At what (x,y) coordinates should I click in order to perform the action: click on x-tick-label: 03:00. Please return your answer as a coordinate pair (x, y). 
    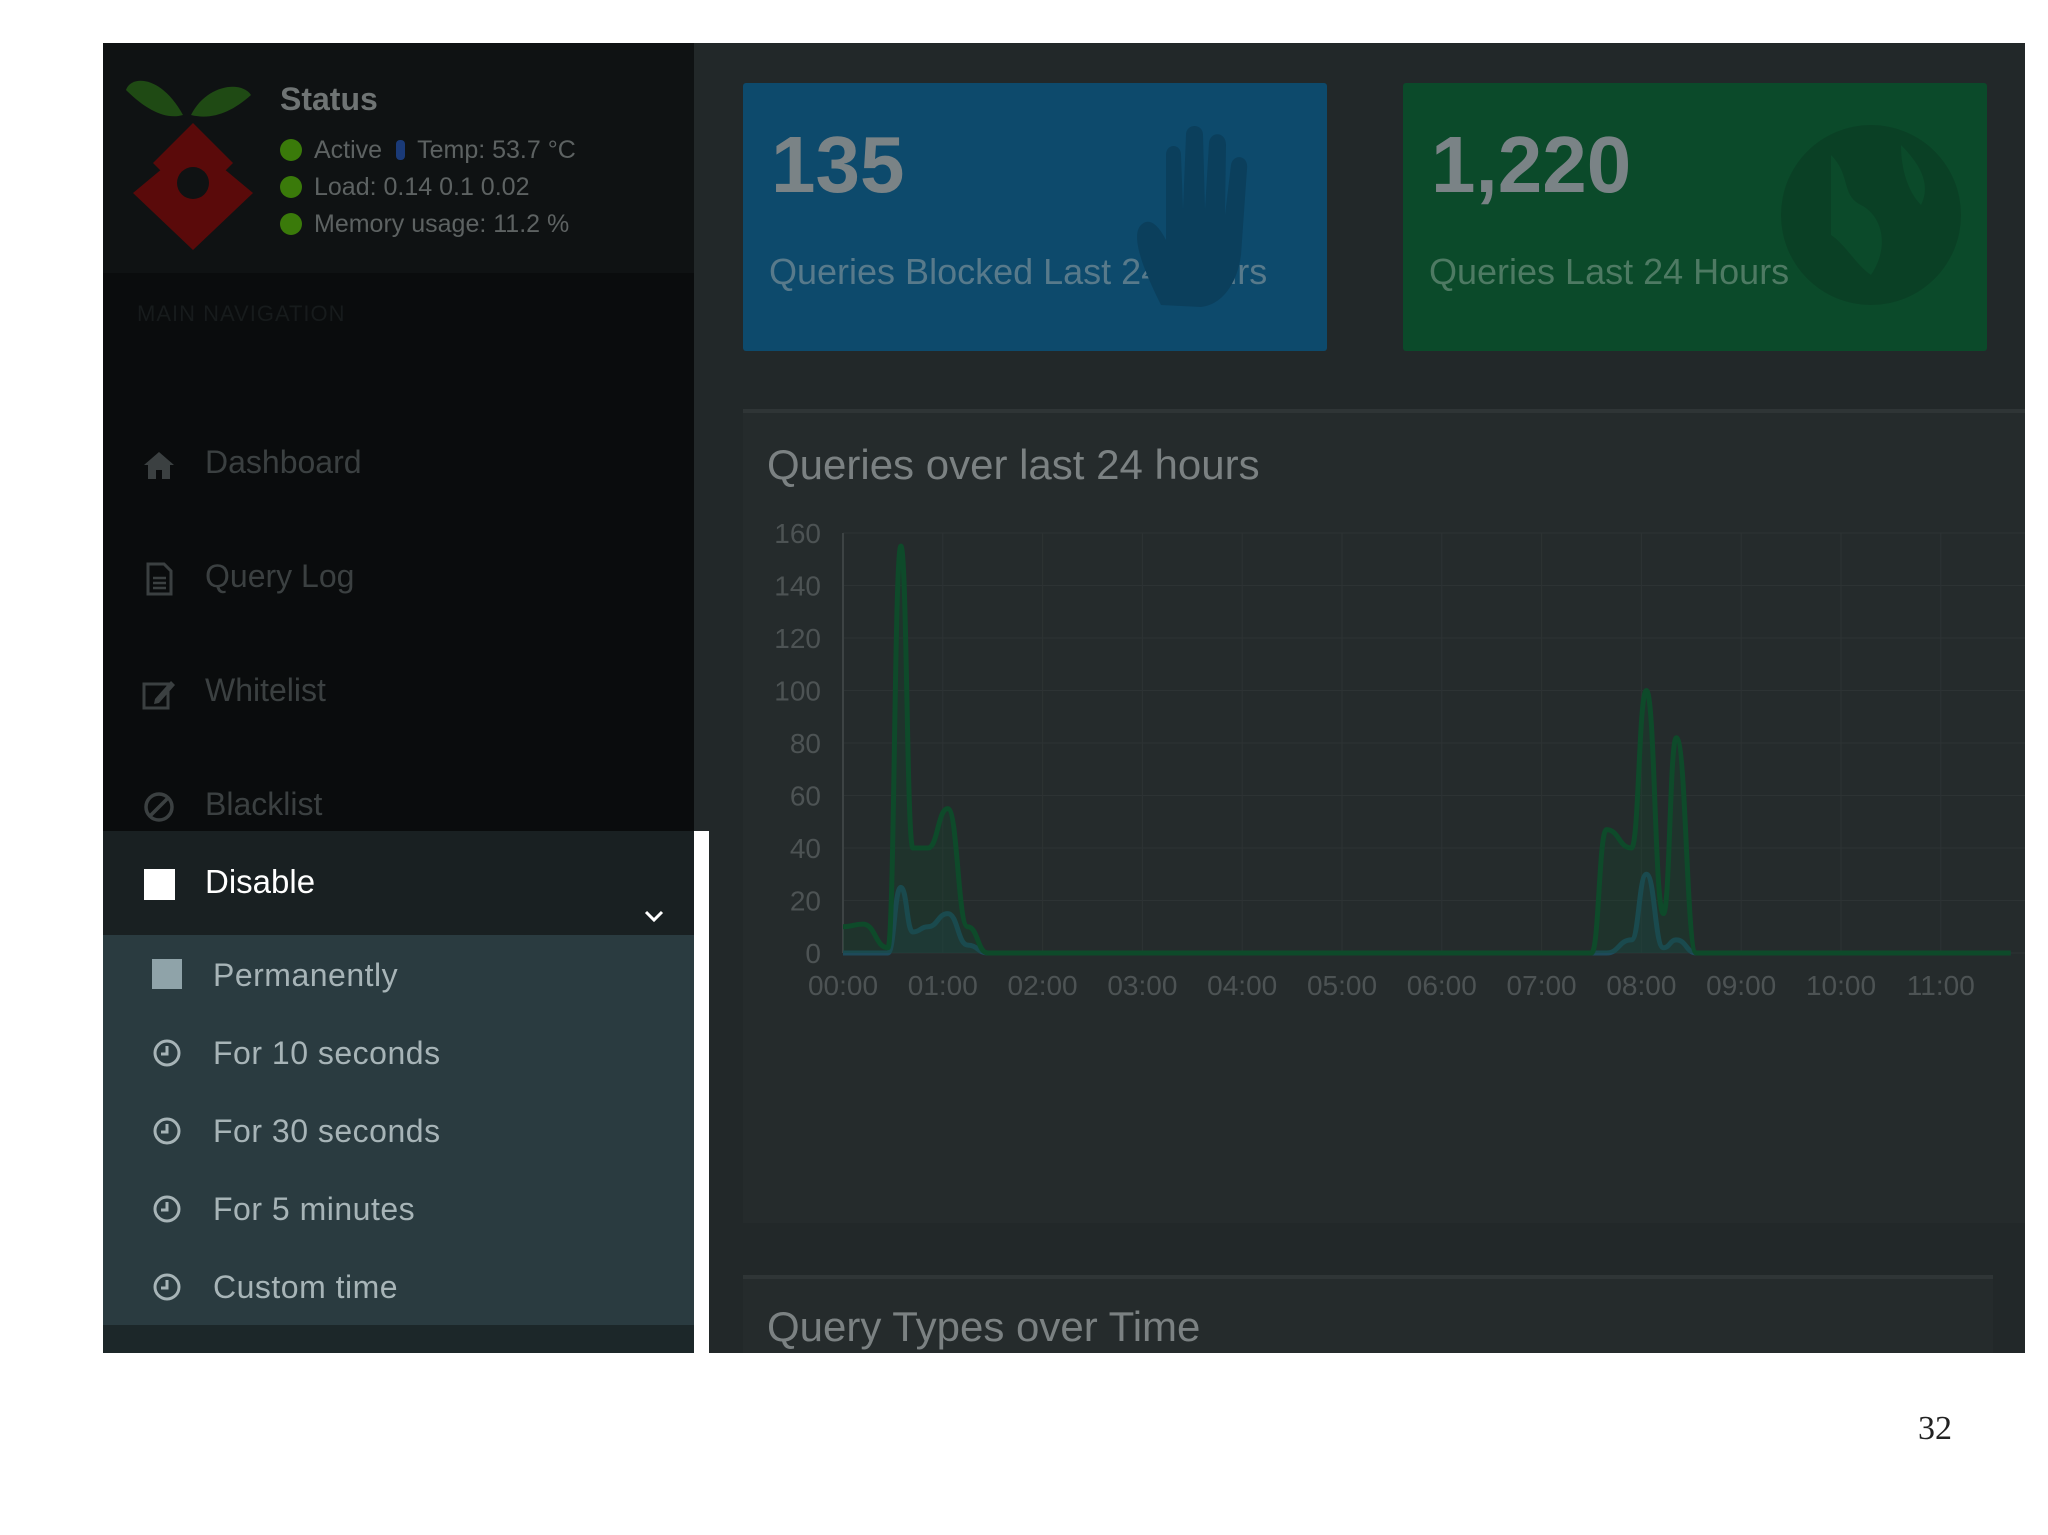
    Looking at the image, I should click on (1142, 985).